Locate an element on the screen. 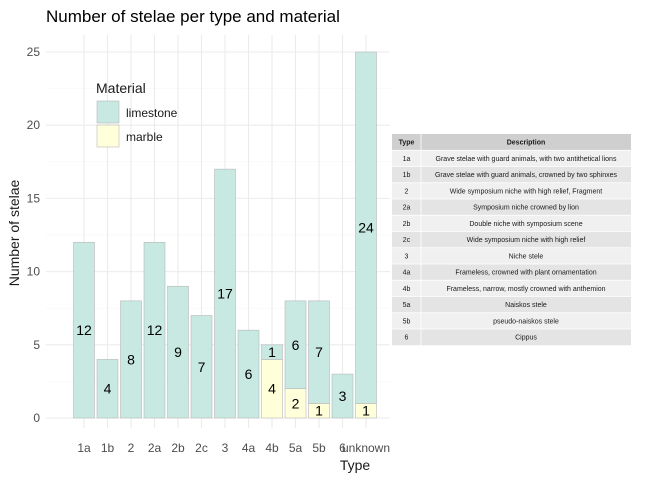 The image size is (672, 480). table-cell-type: 2c is located at coordinates (407, 240).